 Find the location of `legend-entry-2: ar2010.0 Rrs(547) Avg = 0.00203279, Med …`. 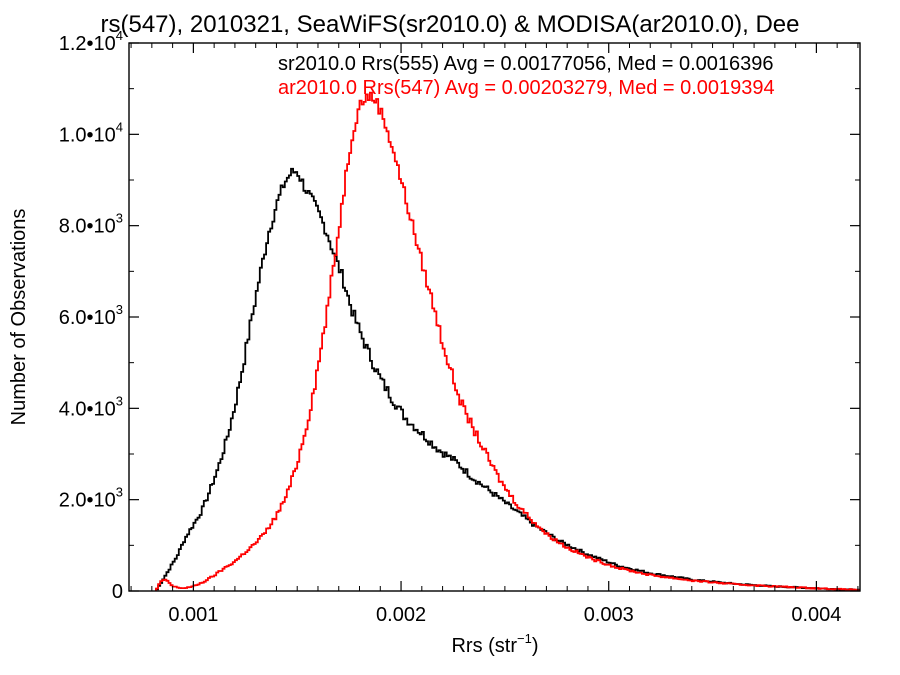

legend-entry-2: ar2010.0 Rrs(547) Avg = 0.00203279, Med … is located at coordinates (526, 88).